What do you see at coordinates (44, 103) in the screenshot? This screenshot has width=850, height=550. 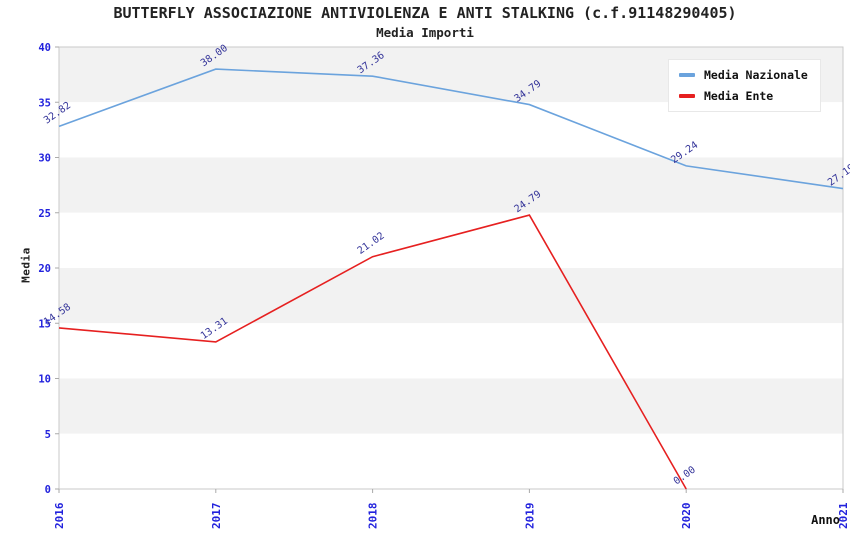 I see `y-tick-label: 35` at bounding box center [44, 103].